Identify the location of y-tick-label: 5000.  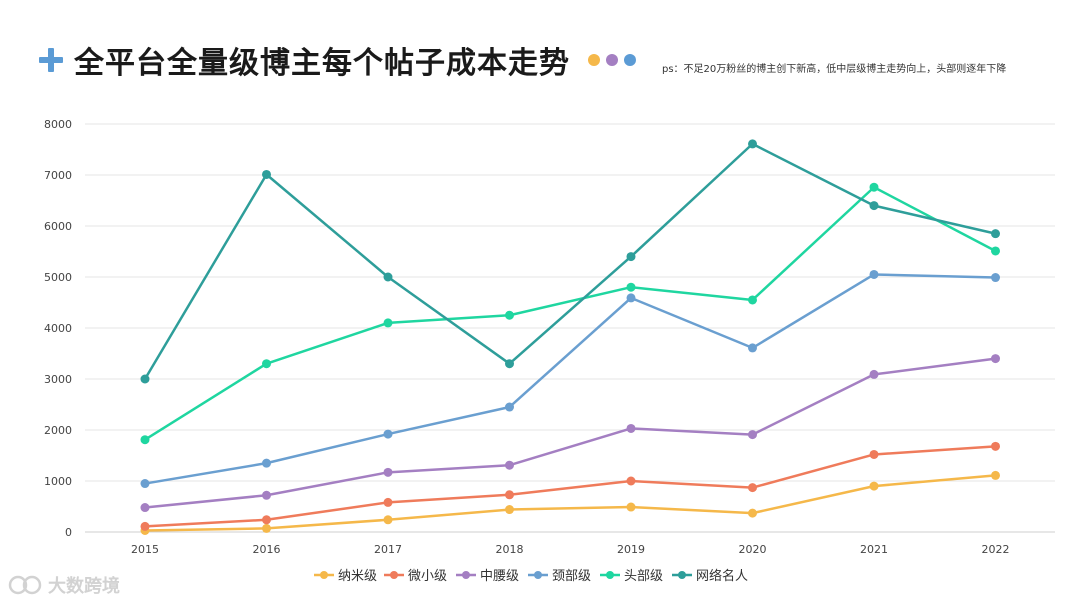
(58, 277).